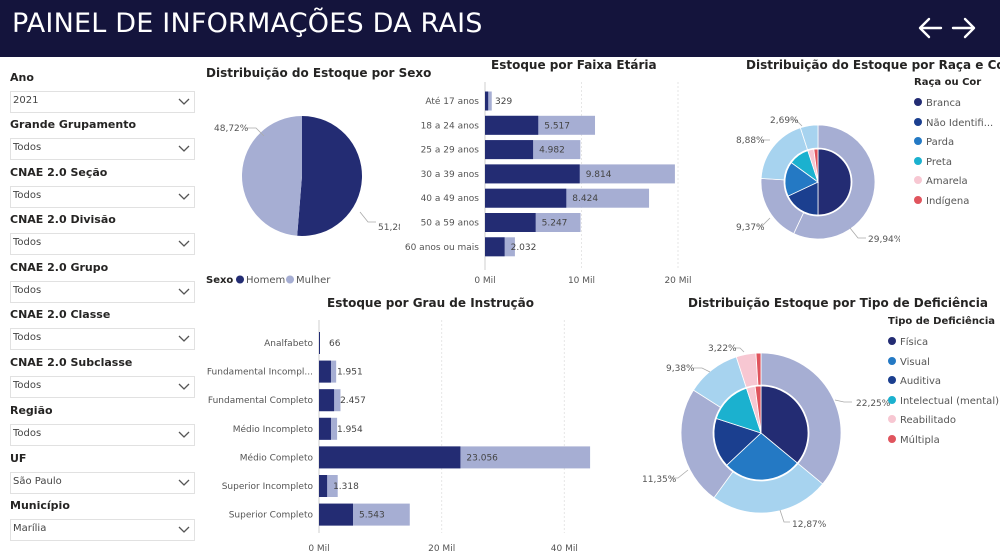  I want to click on filter-dropdown: 2021, so click(102, 102).